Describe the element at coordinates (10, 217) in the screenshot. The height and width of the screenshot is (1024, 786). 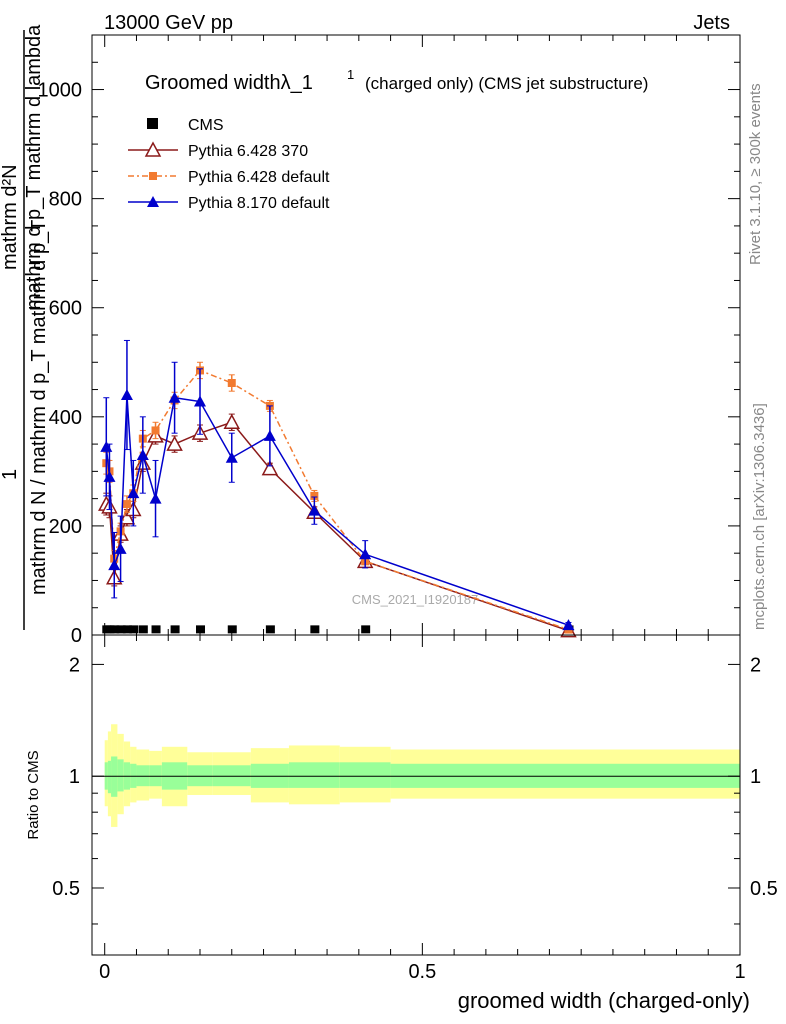
I see `y-label-num2: mathrm d²N` at that location.